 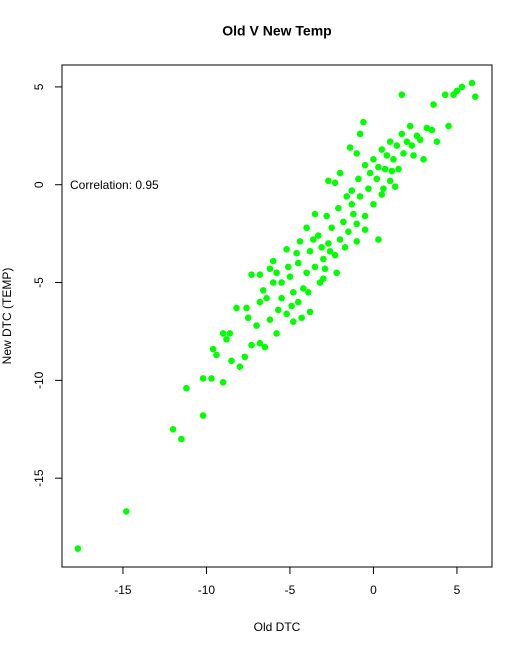 What do you see at coordinates (114, 185) in the screenshot?
I see `annotation: Correlation: 0.95` at bounding box center [114, 185].